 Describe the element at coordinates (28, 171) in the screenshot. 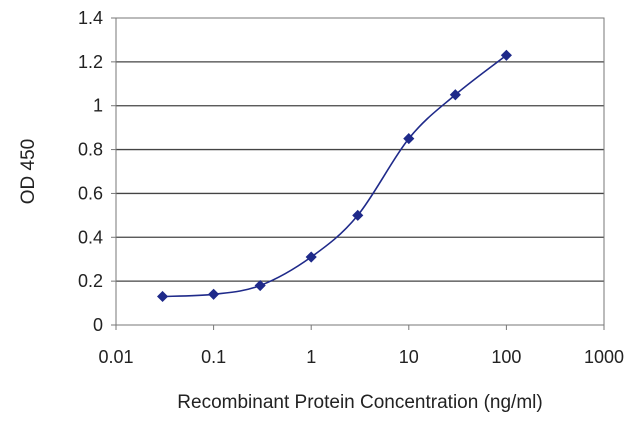

I see `y-axis-label: OD 450` at that location.